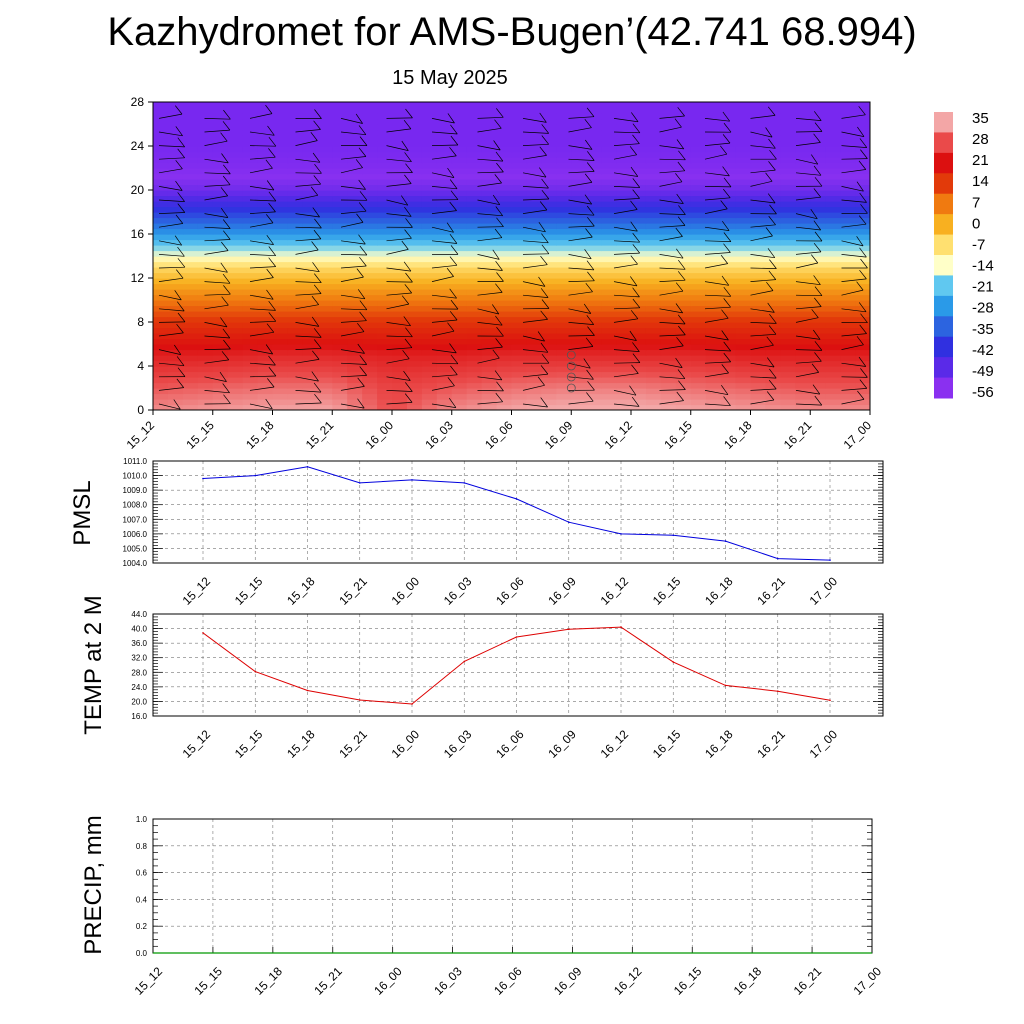  I want to click on colorbar-label: -35, so click(983, 329).